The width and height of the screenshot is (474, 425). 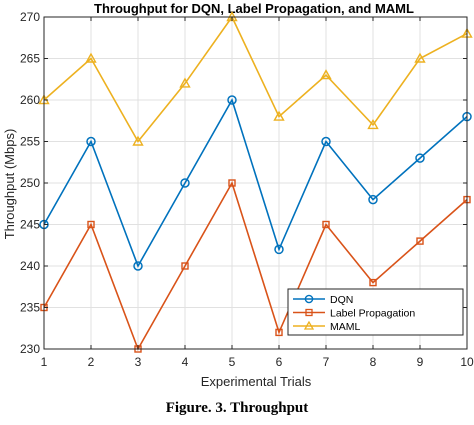 I want to click on legend-label: MAML, so click(x=345, y=327).